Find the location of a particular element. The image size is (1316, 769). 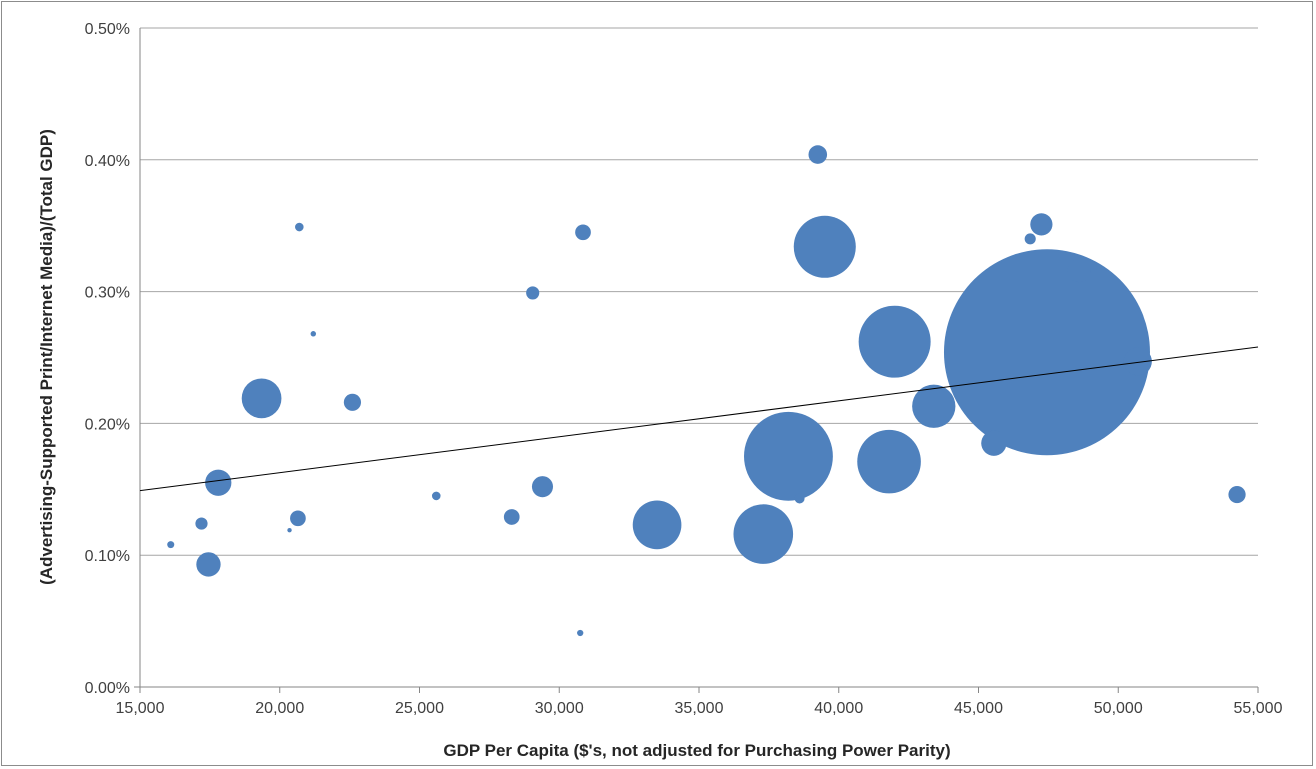

x-tick-label: 55,000 is located at coordinates (1258, 708).